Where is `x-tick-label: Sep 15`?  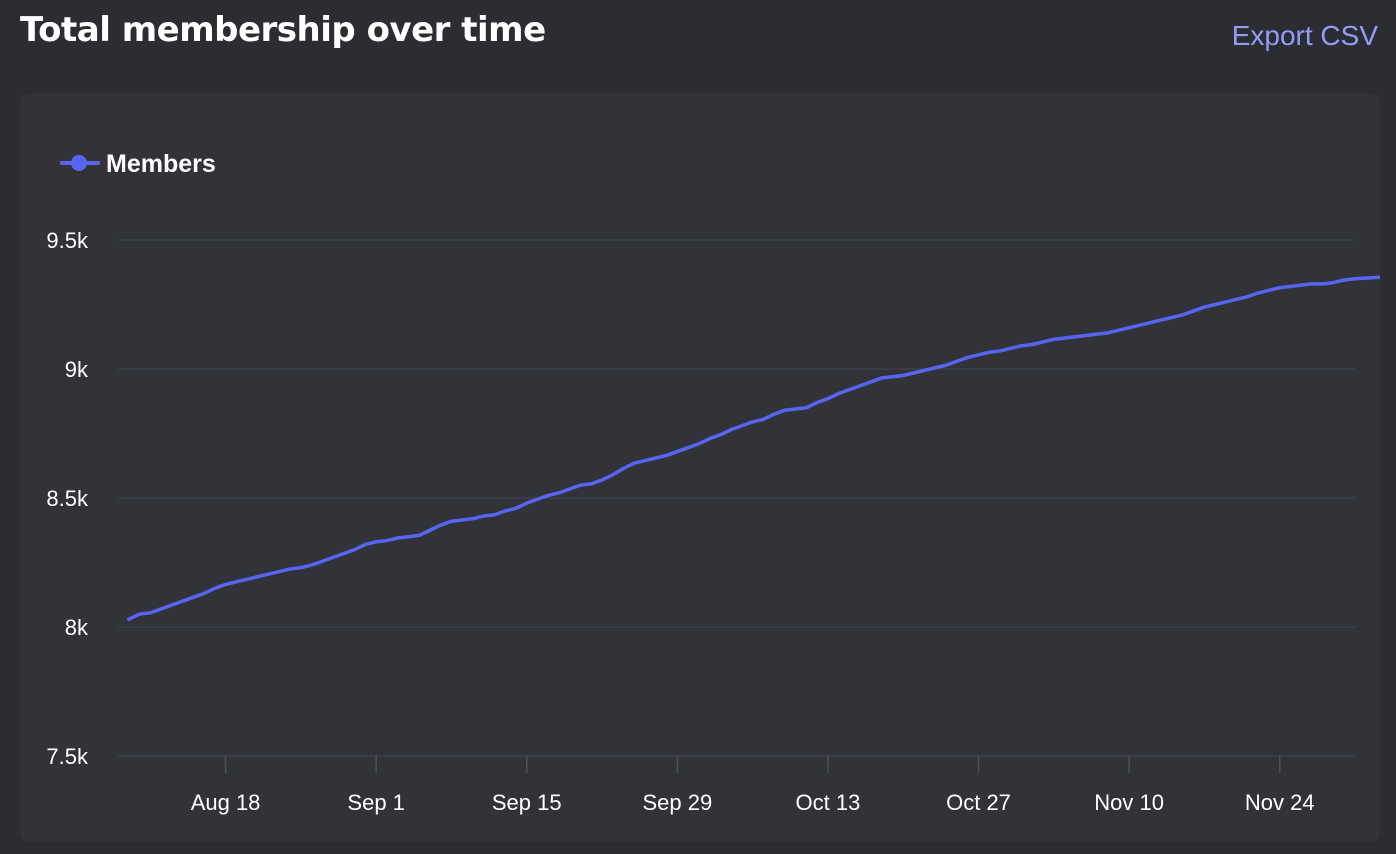 x-tick-label: Sep 15 is located at coordinates (527, 802).